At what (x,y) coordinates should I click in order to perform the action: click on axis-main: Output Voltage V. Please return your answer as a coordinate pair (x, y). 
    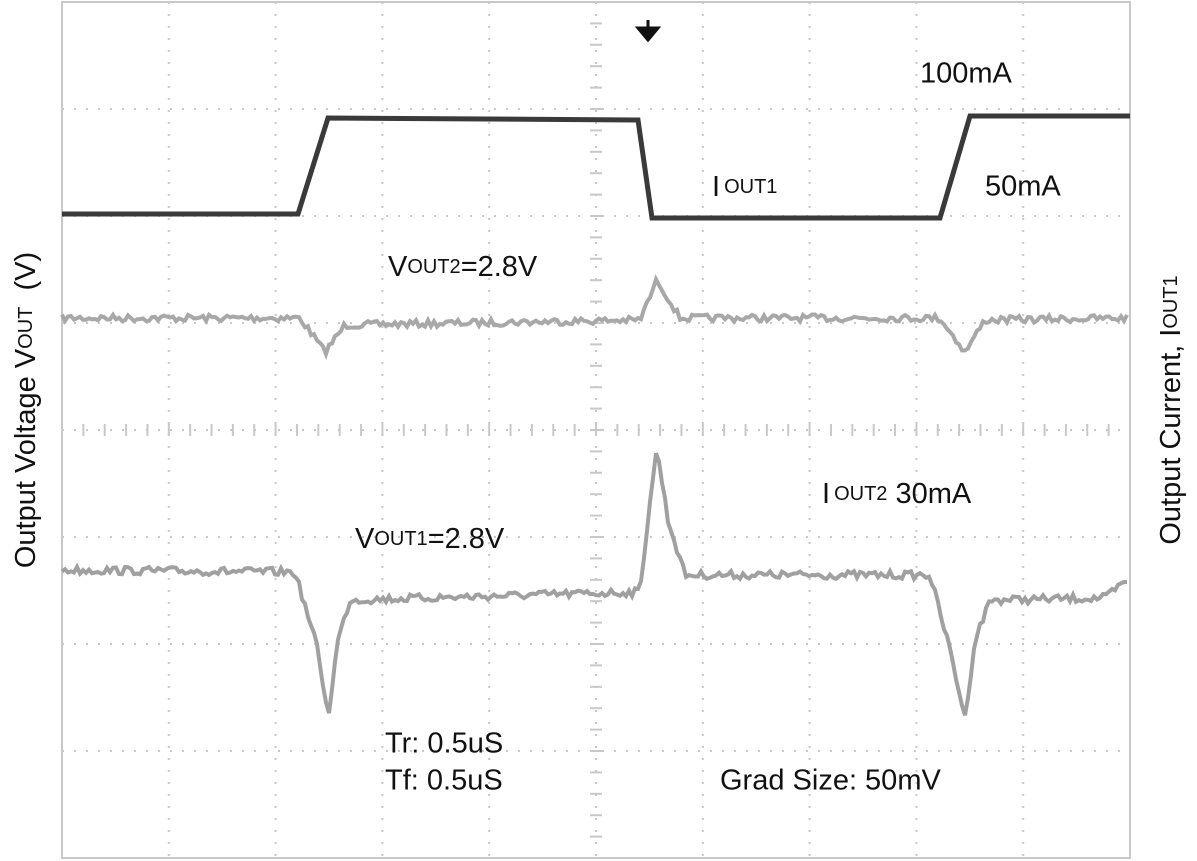
    Looking at the image, I should click on (26, 458).